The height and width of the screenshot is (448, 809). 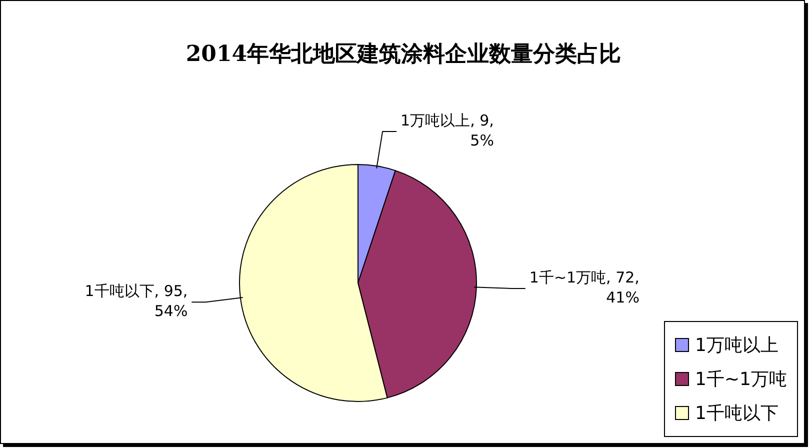 I want to click on chart-title: 2014年华北地区建筑涂料企业数量分类占比, so click(x=403, y=54).